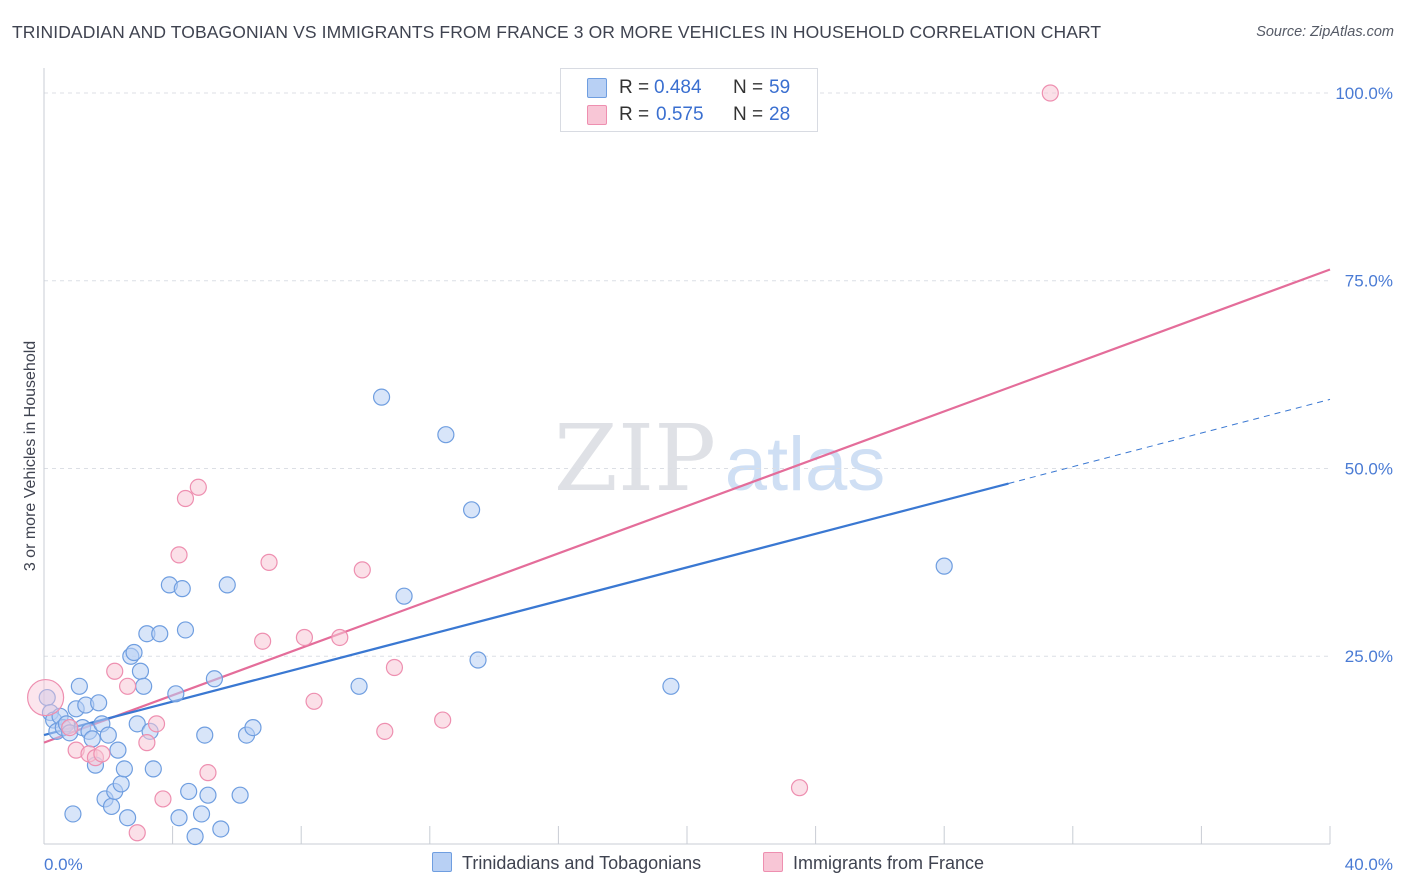  Describe the element at coordinates (1325, 32) in the screenshot. I see `source-credit: Source: ZipAtlas.com` at that location.